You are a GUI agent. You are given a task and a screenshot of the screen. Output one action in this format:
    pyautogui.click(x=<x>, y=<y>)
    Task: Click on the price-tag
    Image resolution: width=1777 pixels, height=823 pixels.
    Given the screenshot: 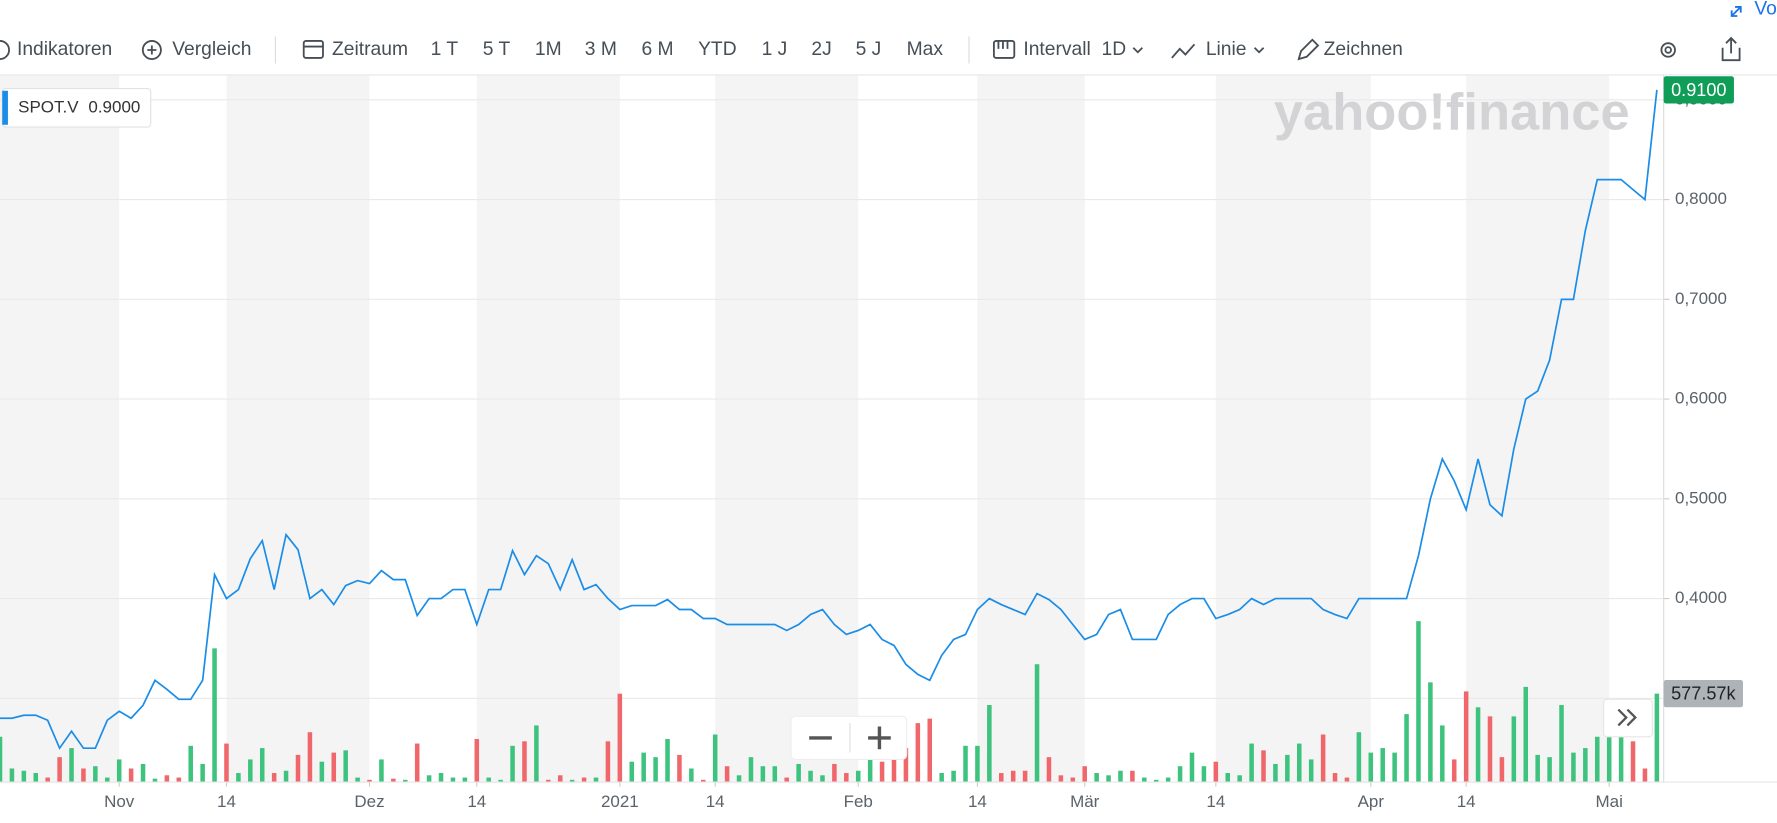 What is the action you would take?
    pyautogui.click(x=1698, y=90)
    